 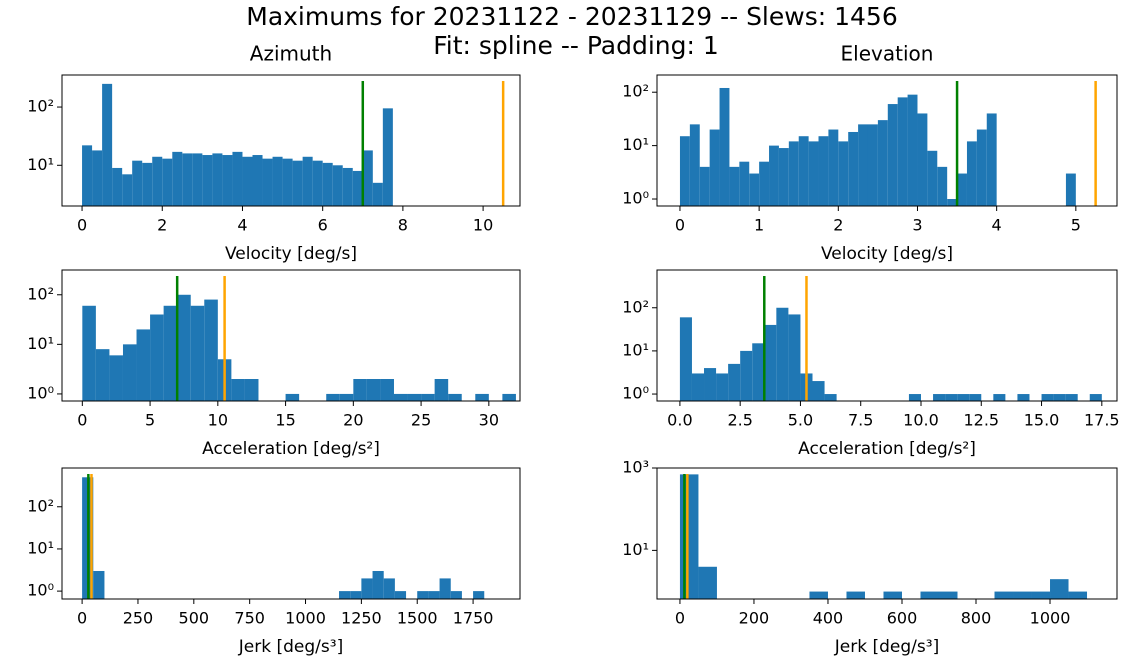 I want to click on x-tick-label: 5.0, so click(x=800, y=420).